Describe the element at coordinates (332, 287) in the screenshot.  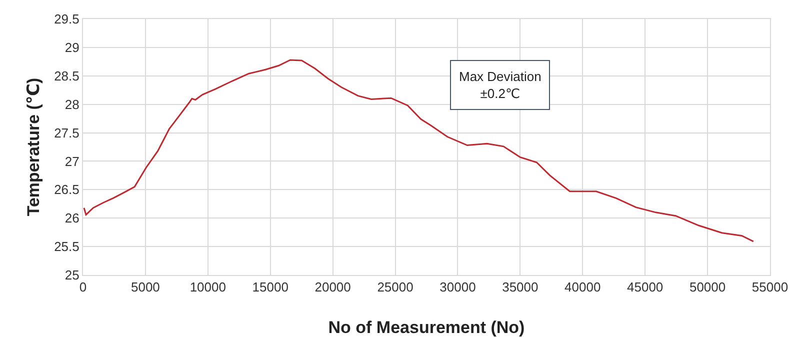
I see `x-tick-label: 20000` at that location.